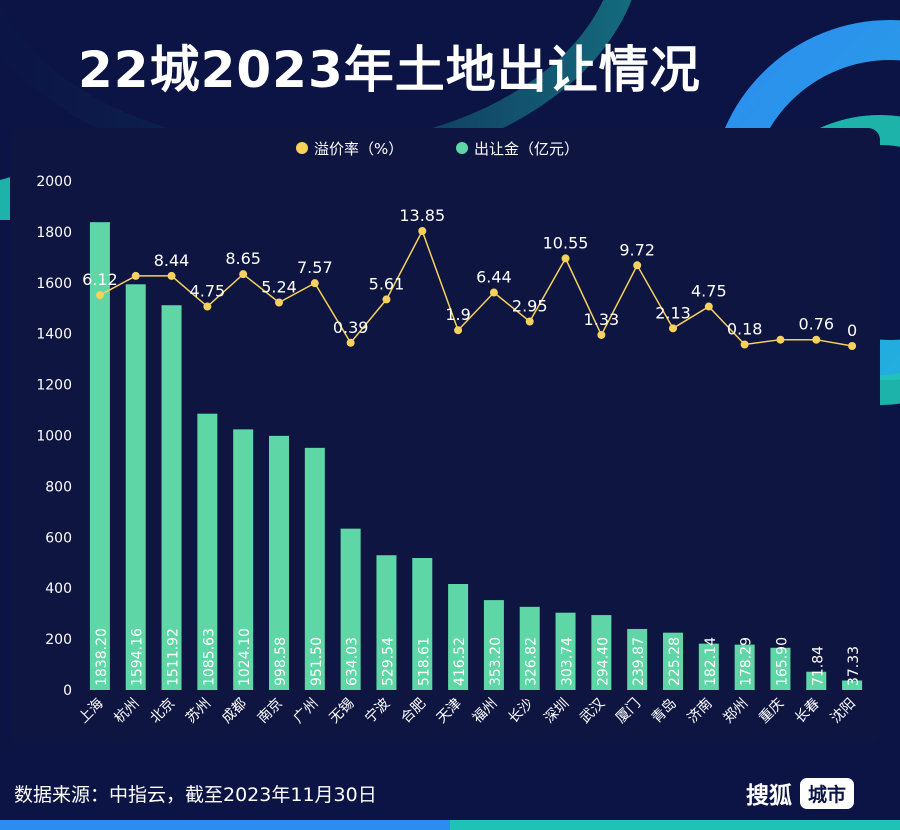 This screenshot has width=900, height=830. Describe the element at coordinates (854, 666) in the screenshot. I see `bar-value-label: 37.33` at that location.